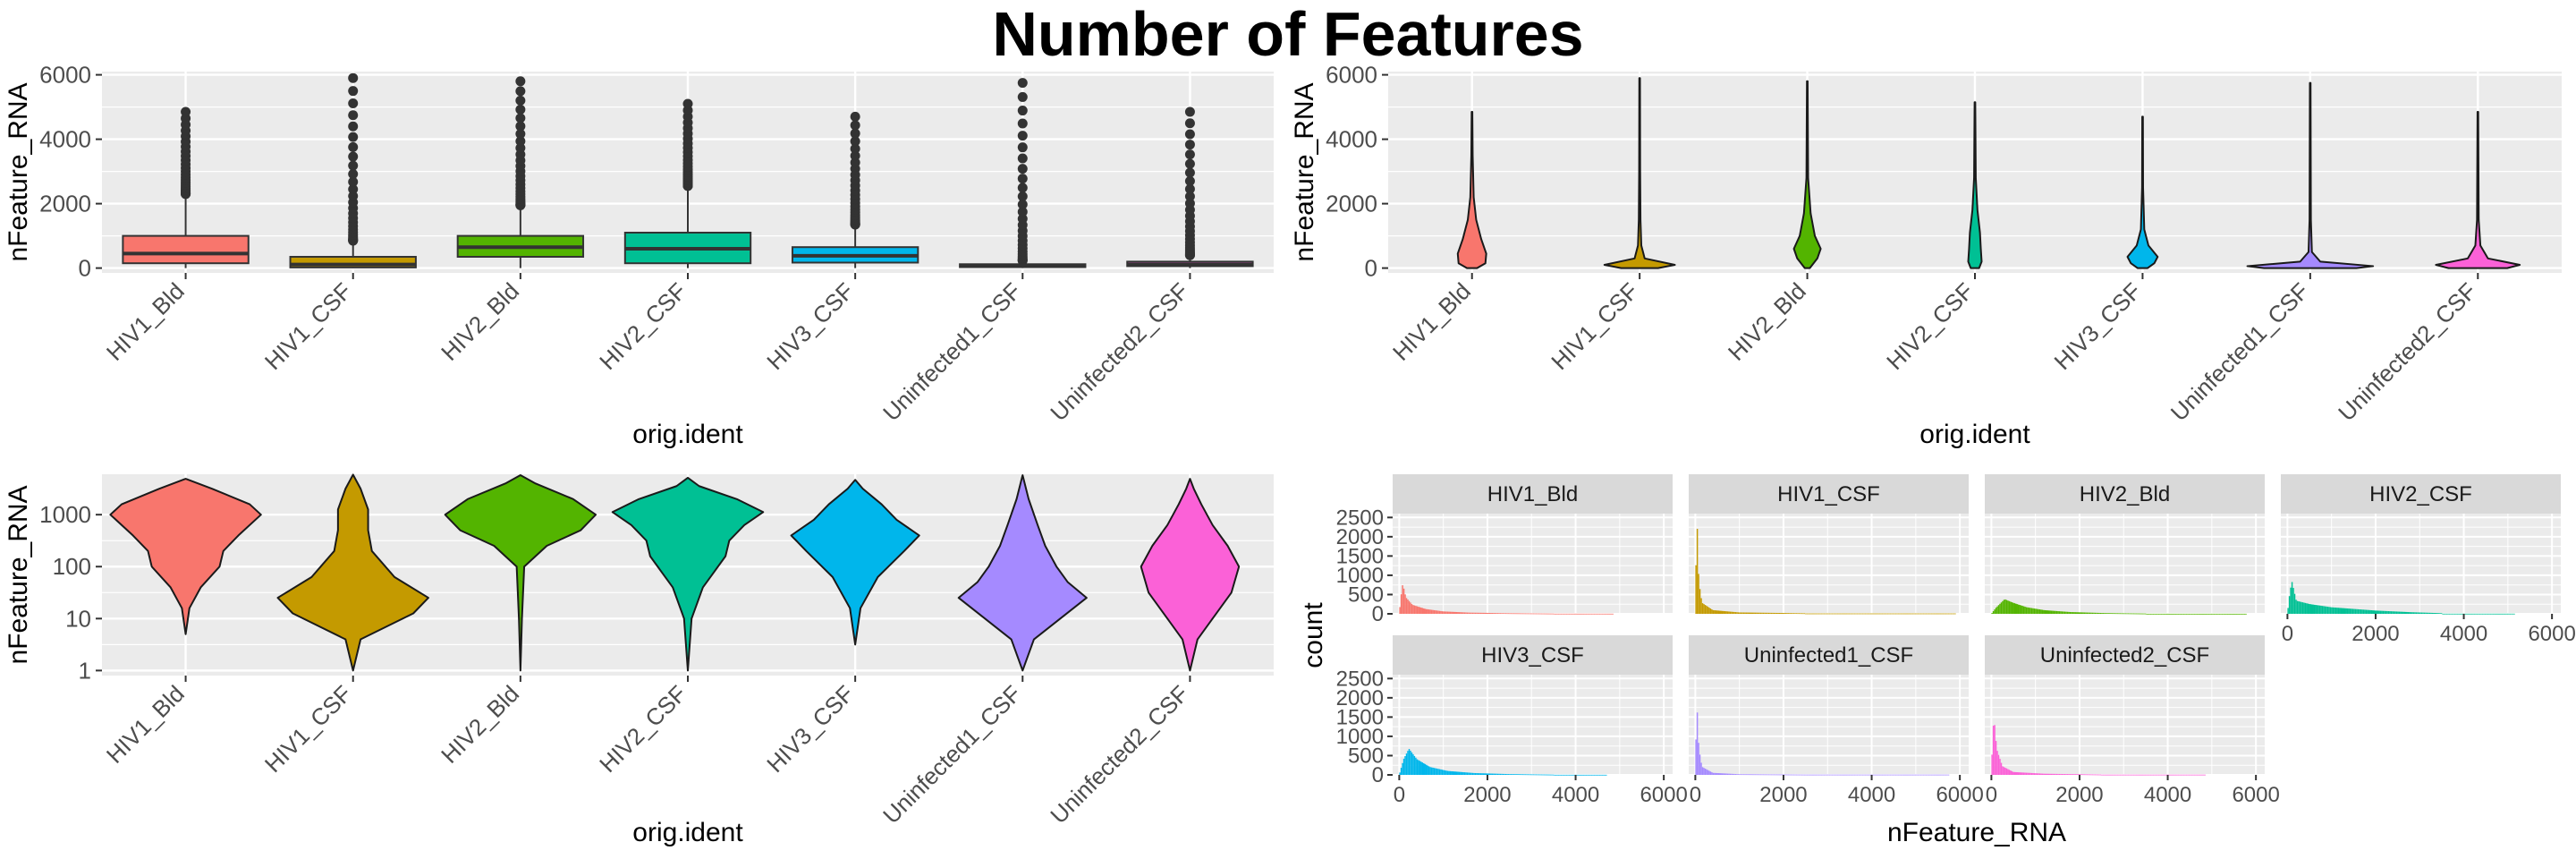 This screenshot has width=2576, height=859. I want to click on figure-title: Number of Features, so click(1287, 34).